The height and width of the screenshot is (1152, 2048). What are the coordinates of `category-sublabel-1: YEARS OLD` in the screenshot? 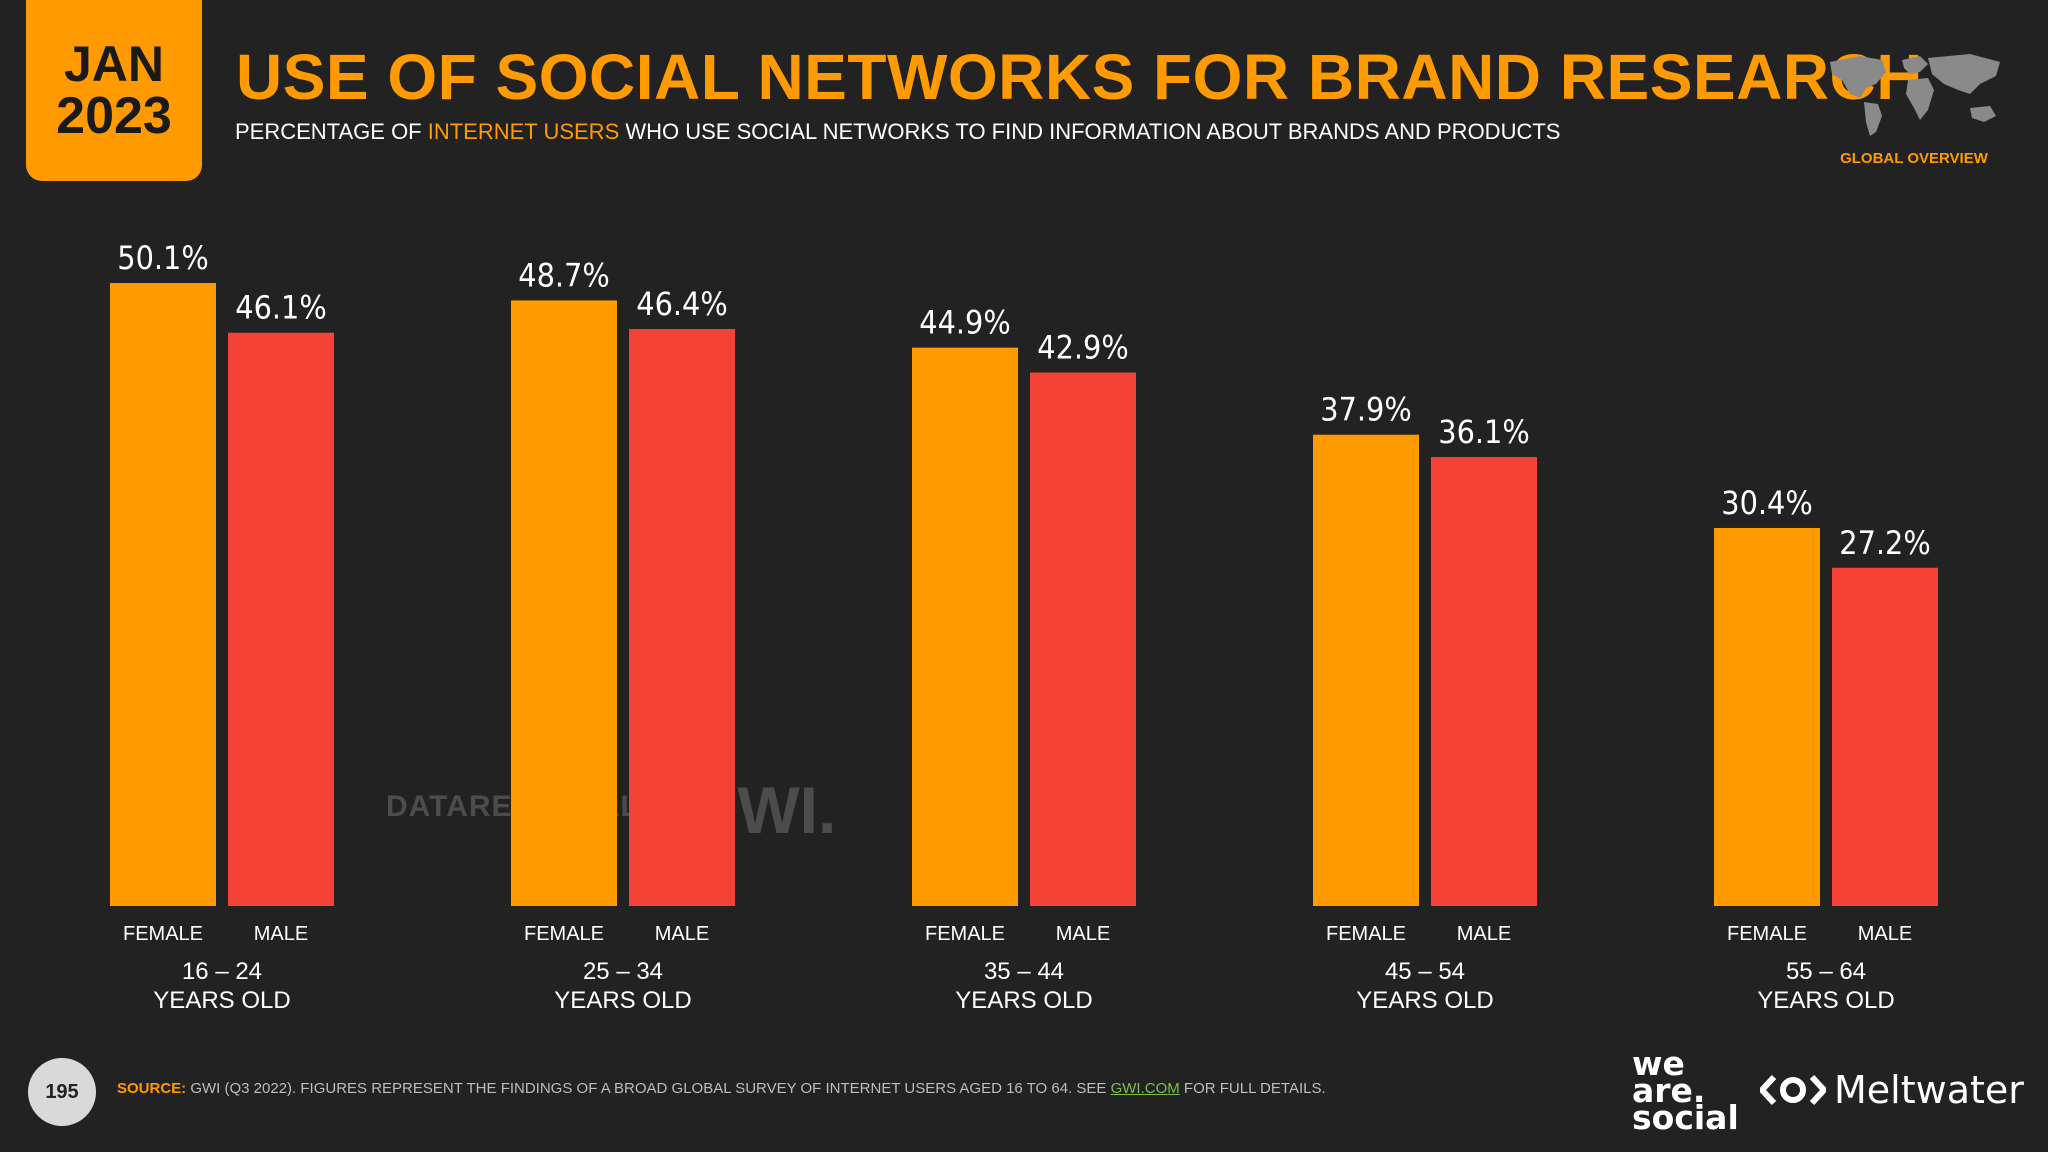 It's located at (622, 1000).